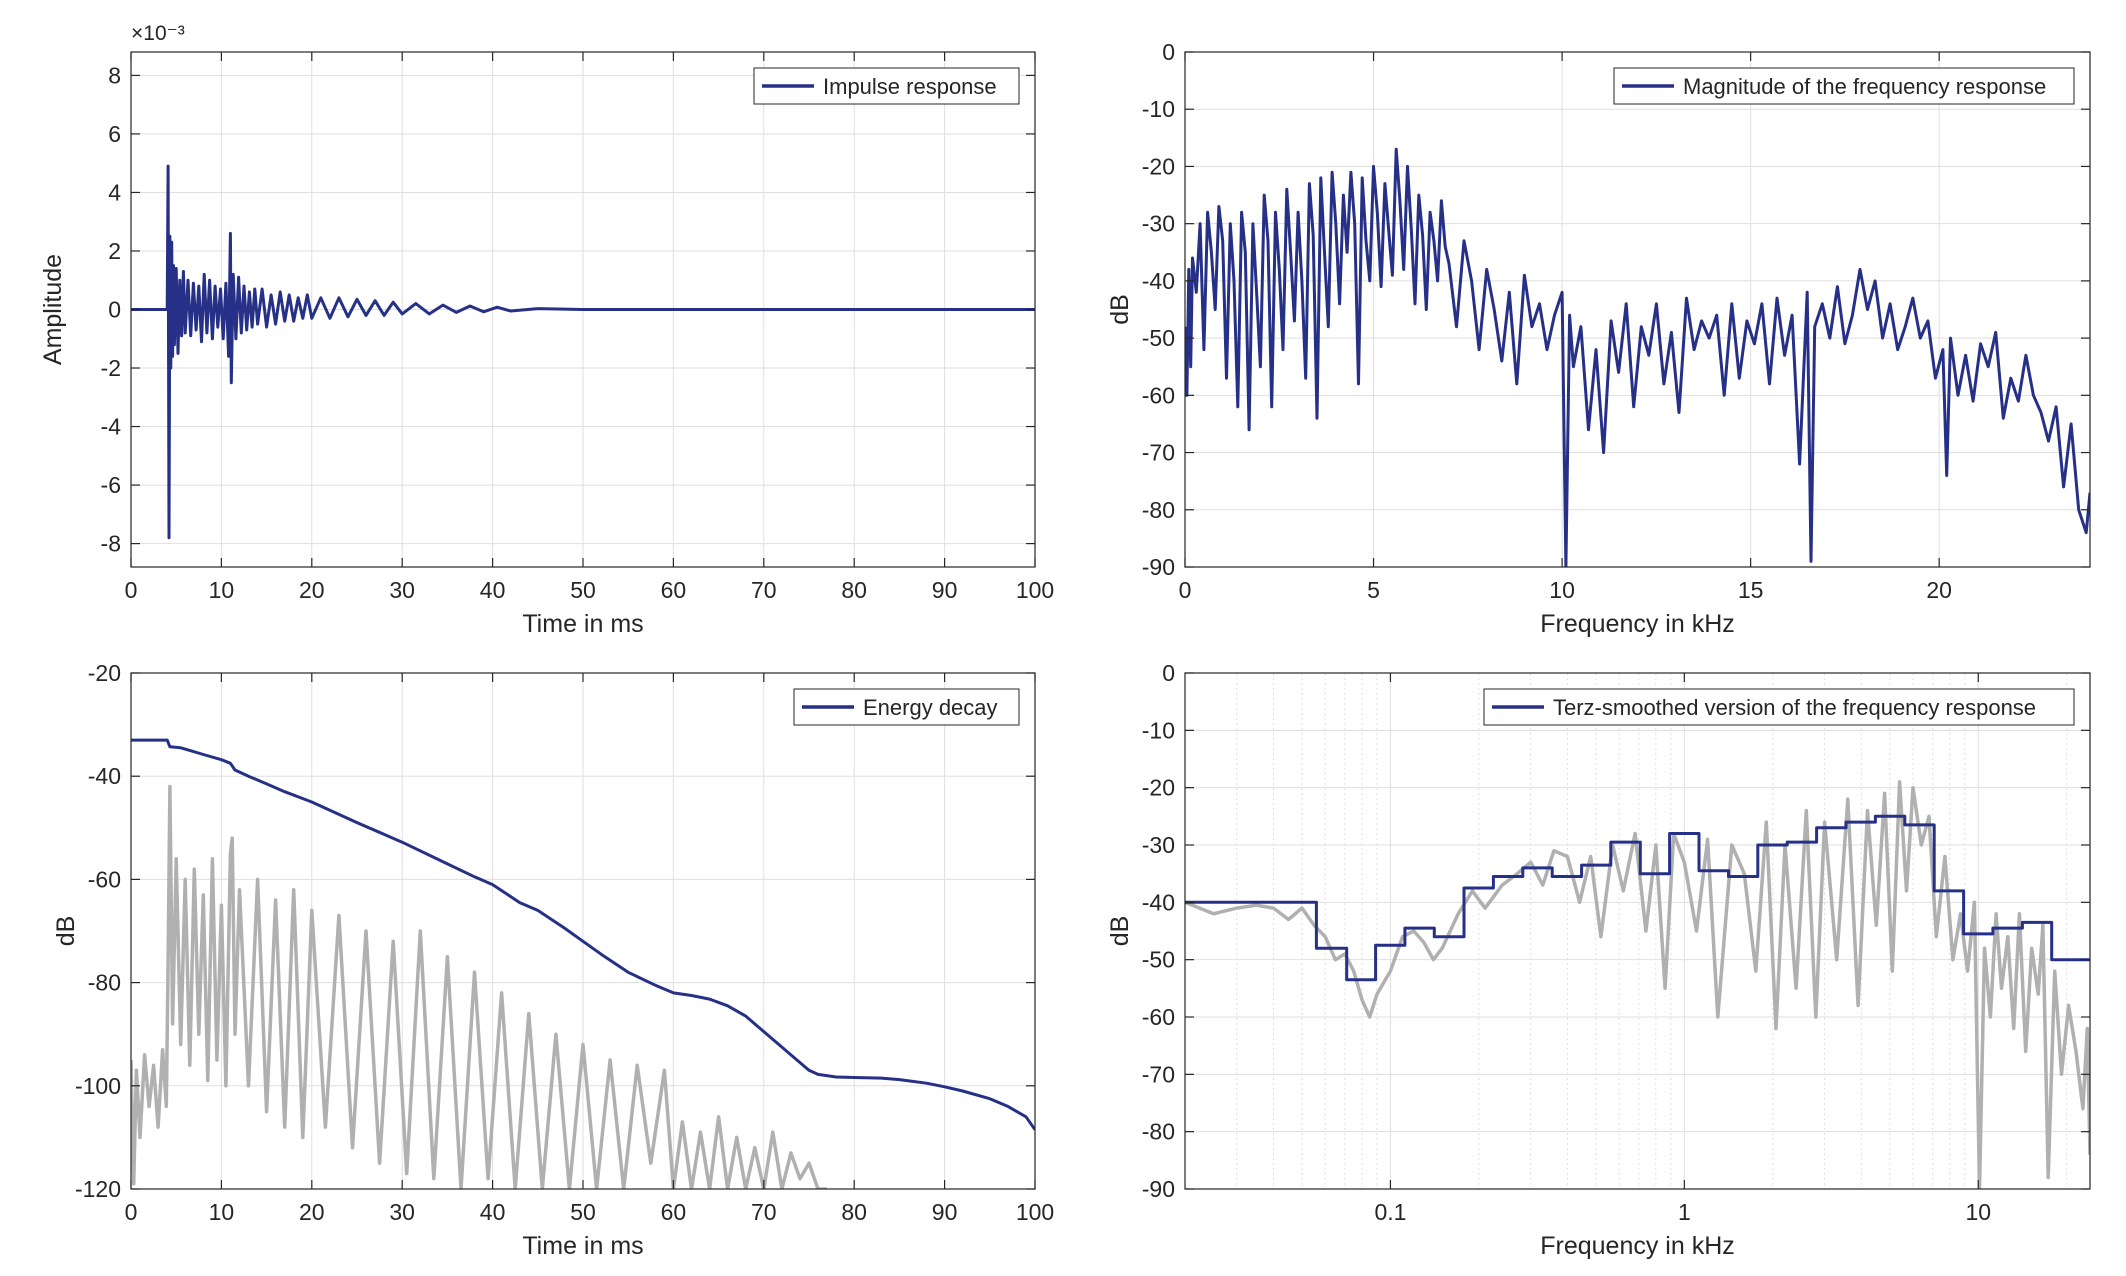 The height and width of the screenshot is (1276, 2126). Describe the element at coordinates (583, 1212) in the screenshot. I see `energy-decay-x-tick-label: 50` at that location.